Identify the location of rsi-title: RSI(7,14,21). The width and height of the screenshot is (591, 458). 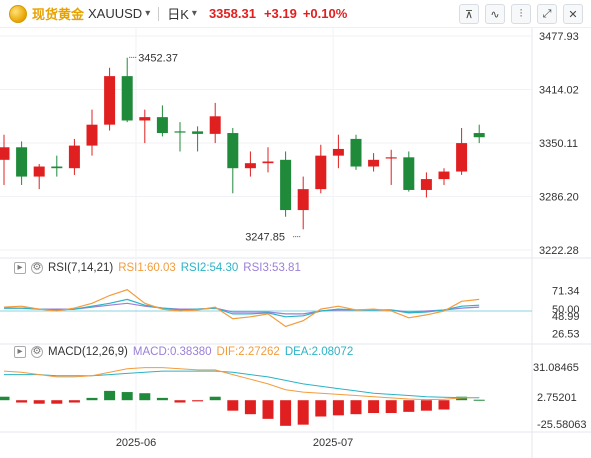
(81, 268).